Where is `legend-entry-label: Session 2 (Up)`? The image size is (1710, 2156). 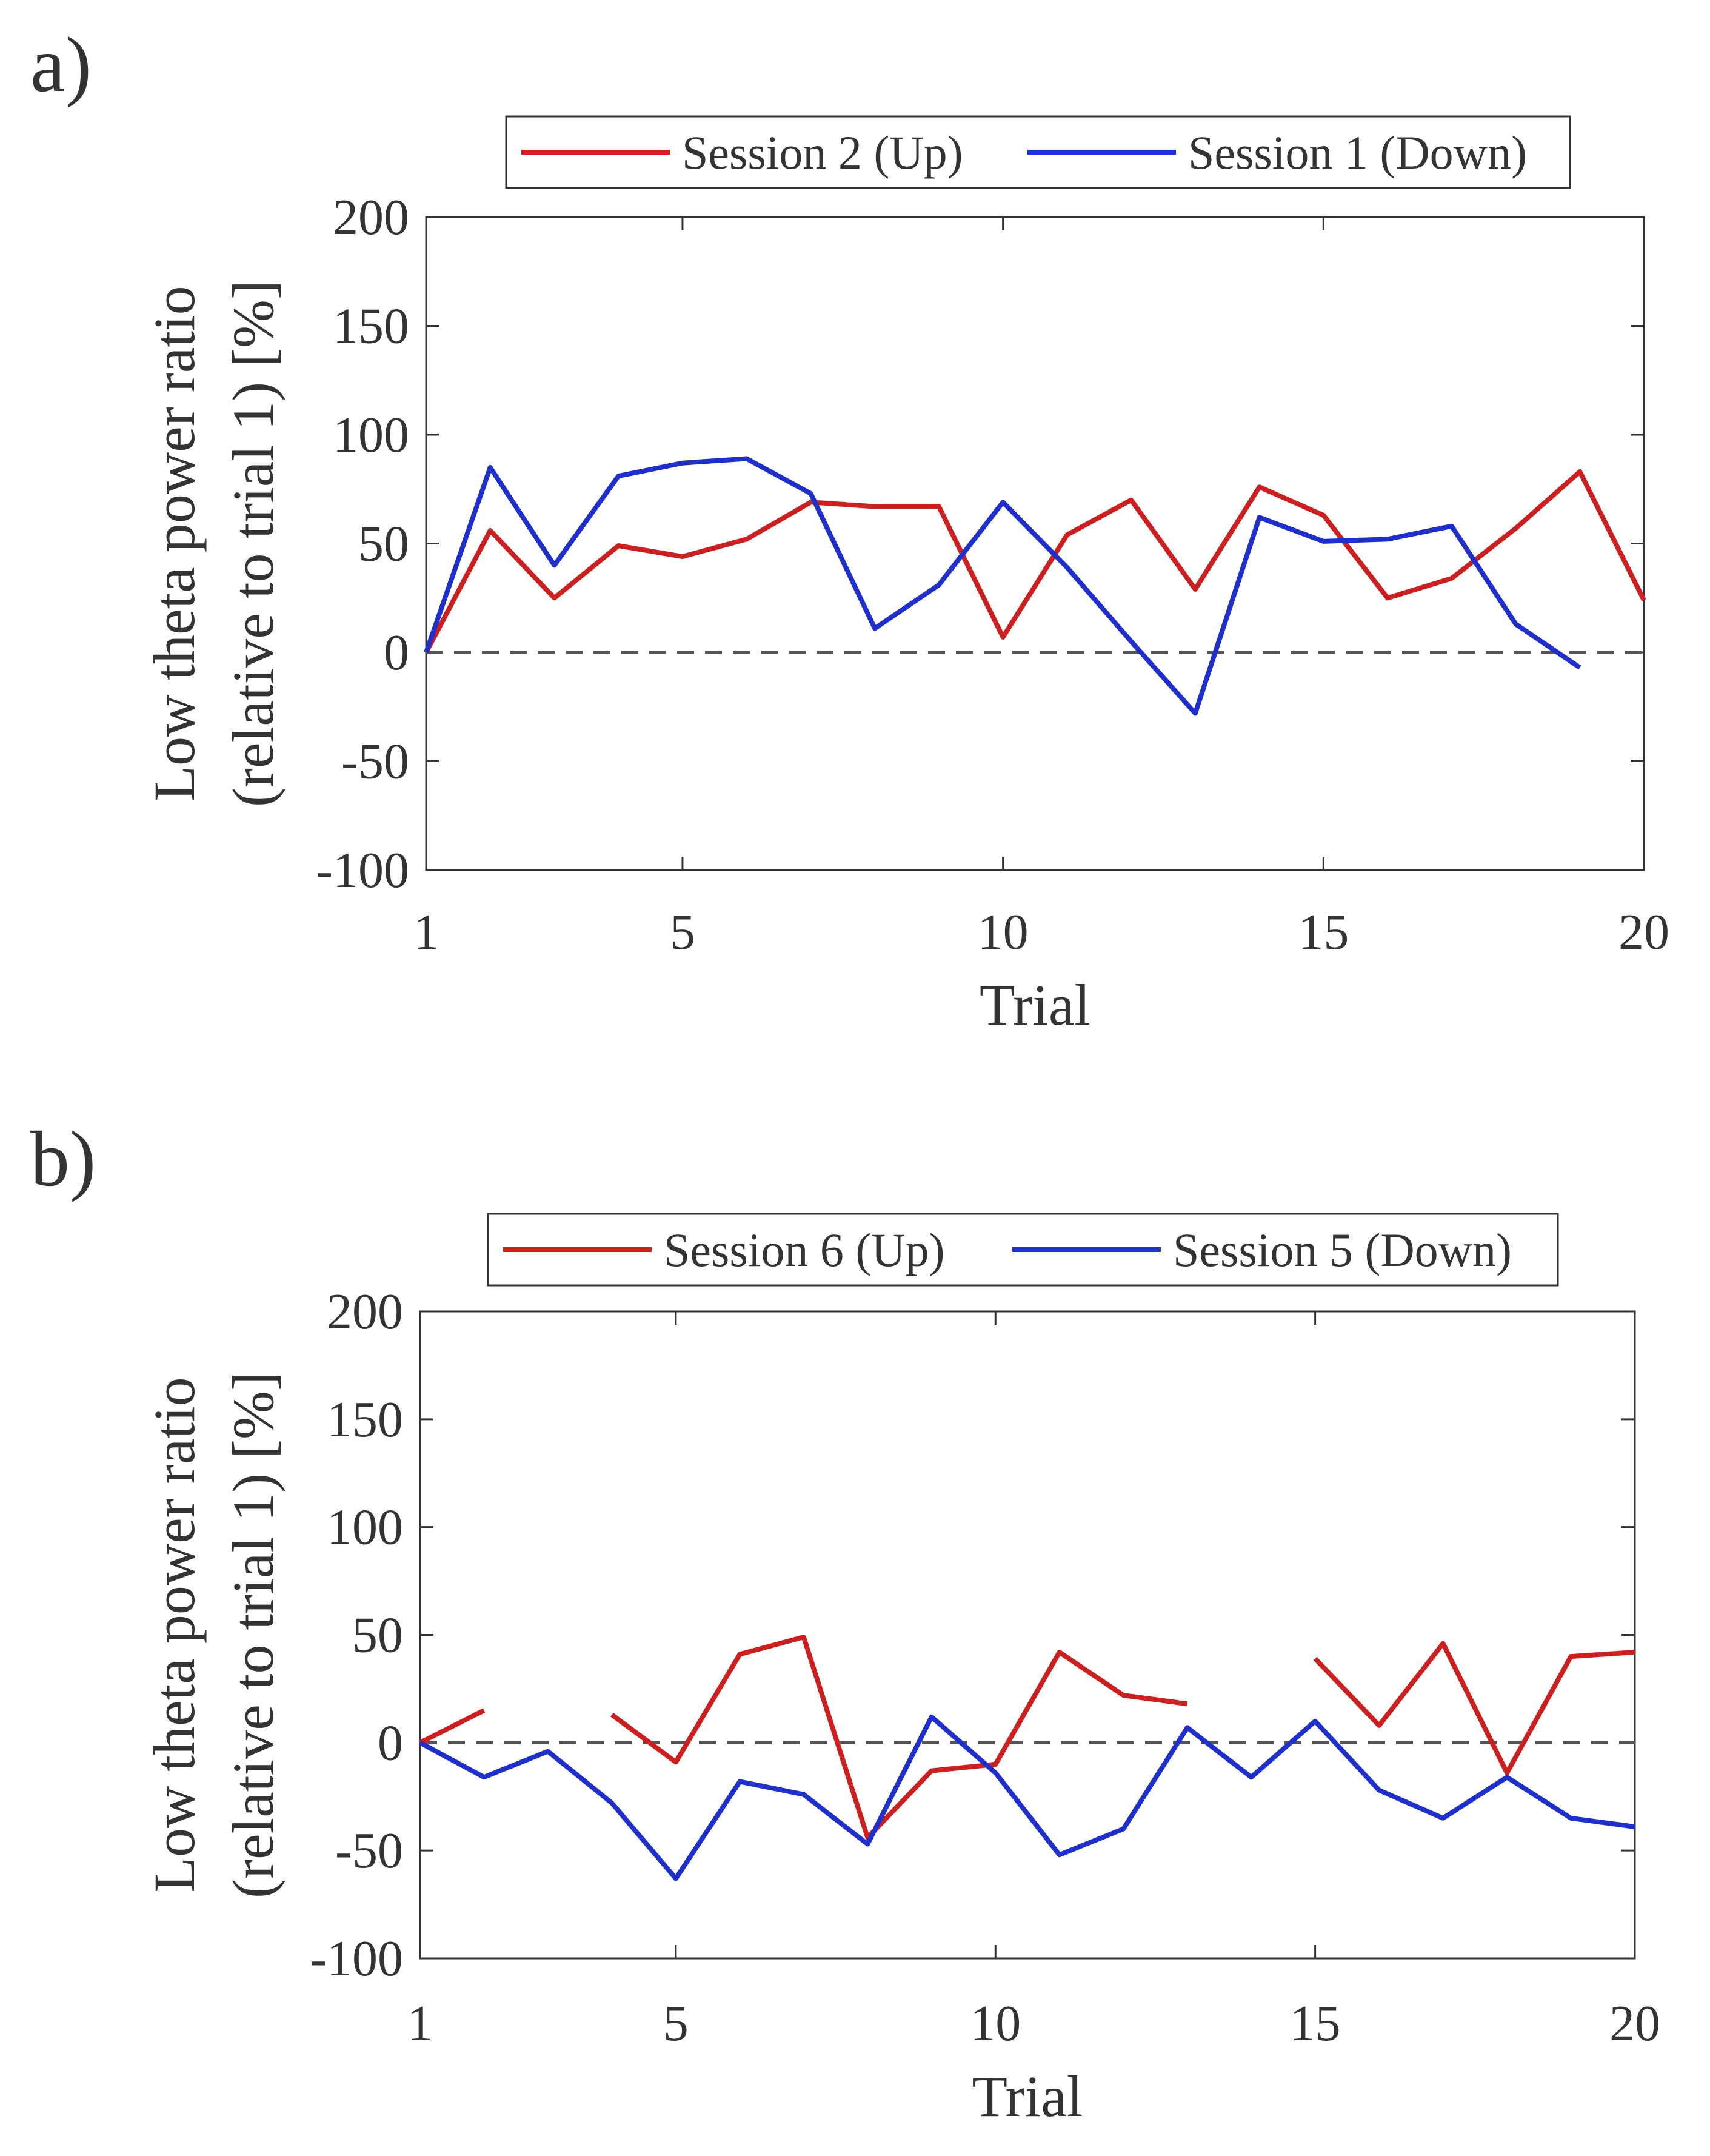 legend-entry-label: Session 2 (Up) is located at coordinates (822, 152).